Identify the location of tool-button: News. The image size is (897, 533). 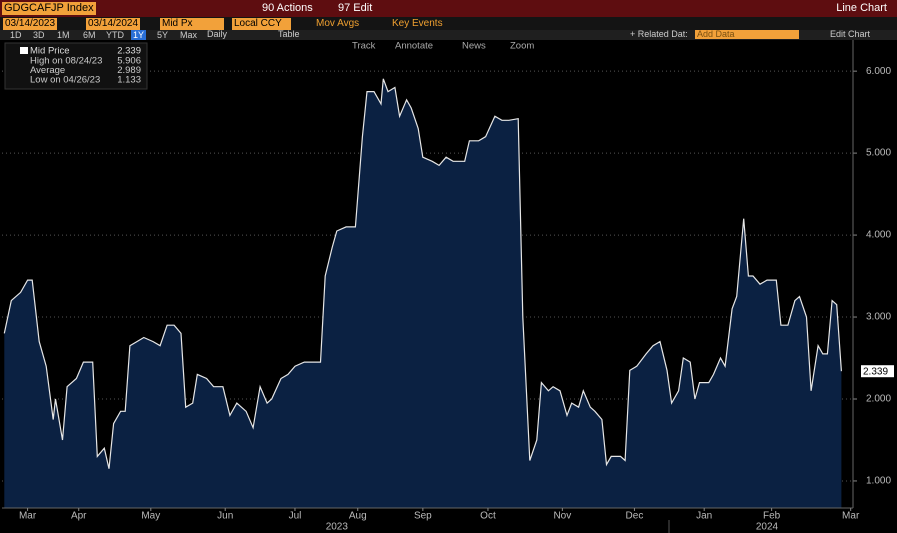
(474, 46).